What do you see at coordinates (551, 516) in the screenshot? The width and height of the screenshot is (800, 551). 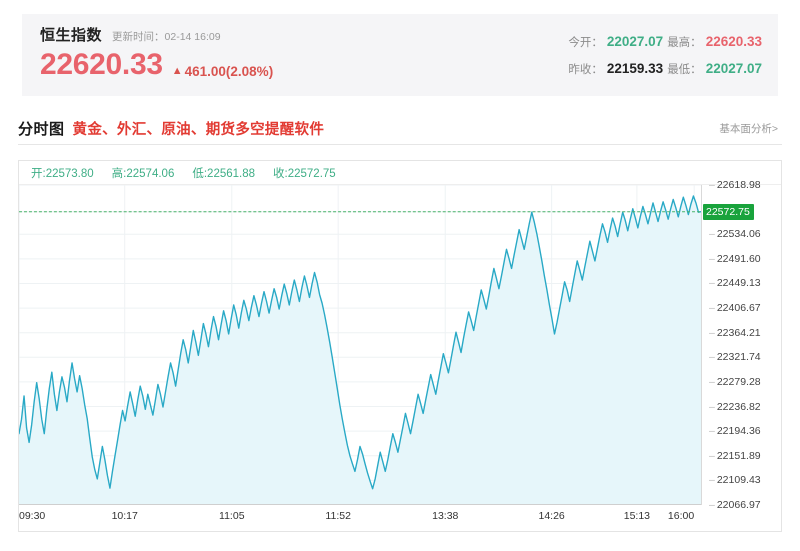 I see `time-axis-tick-label: 14:26` at bounding box center [551, 516].